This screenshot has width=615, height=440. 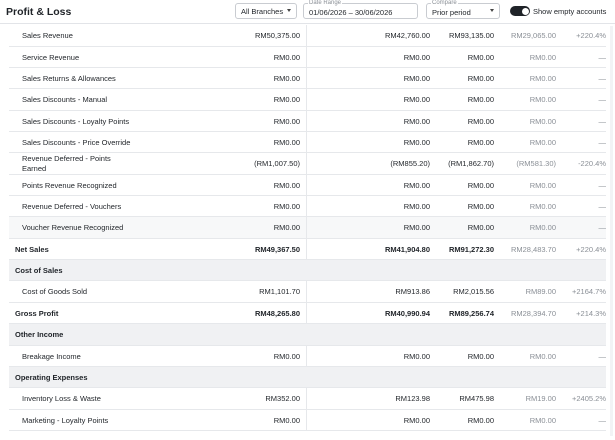 I want to click on total-value: RM89,256.74, so click(x=471, y=313).